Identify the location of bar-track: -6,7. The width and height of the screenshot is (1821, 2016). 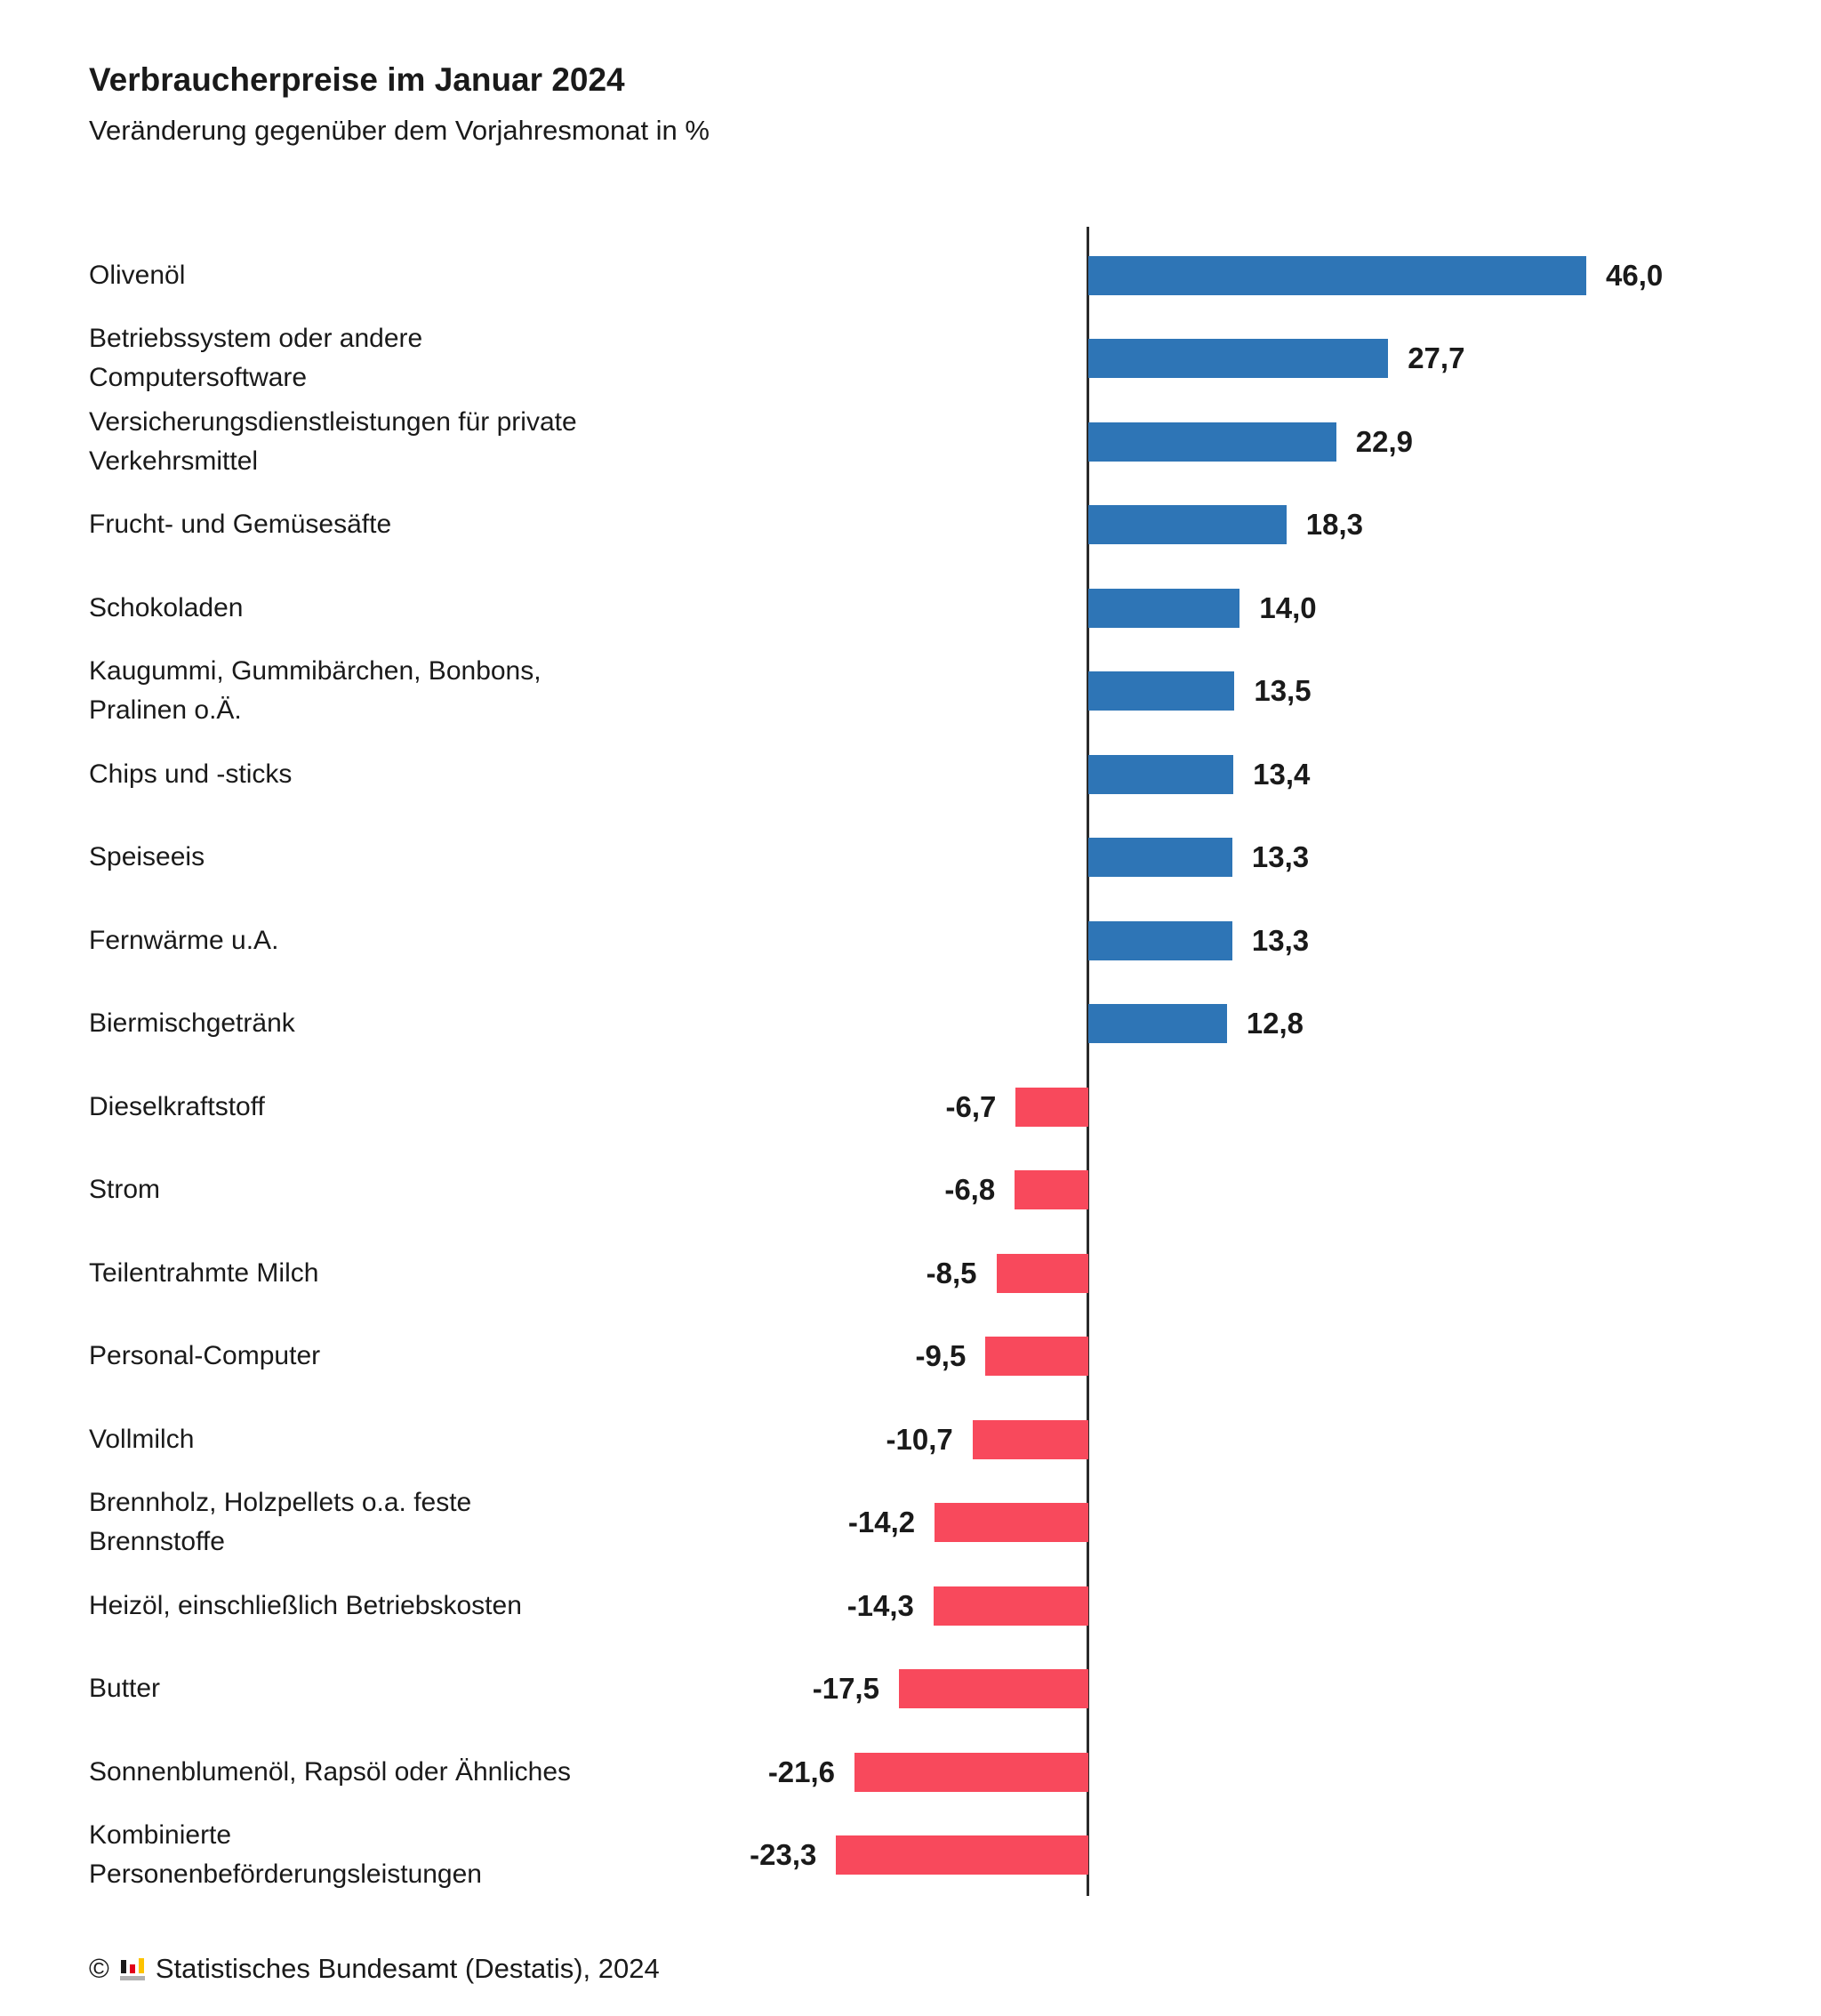
(1217, 1107).